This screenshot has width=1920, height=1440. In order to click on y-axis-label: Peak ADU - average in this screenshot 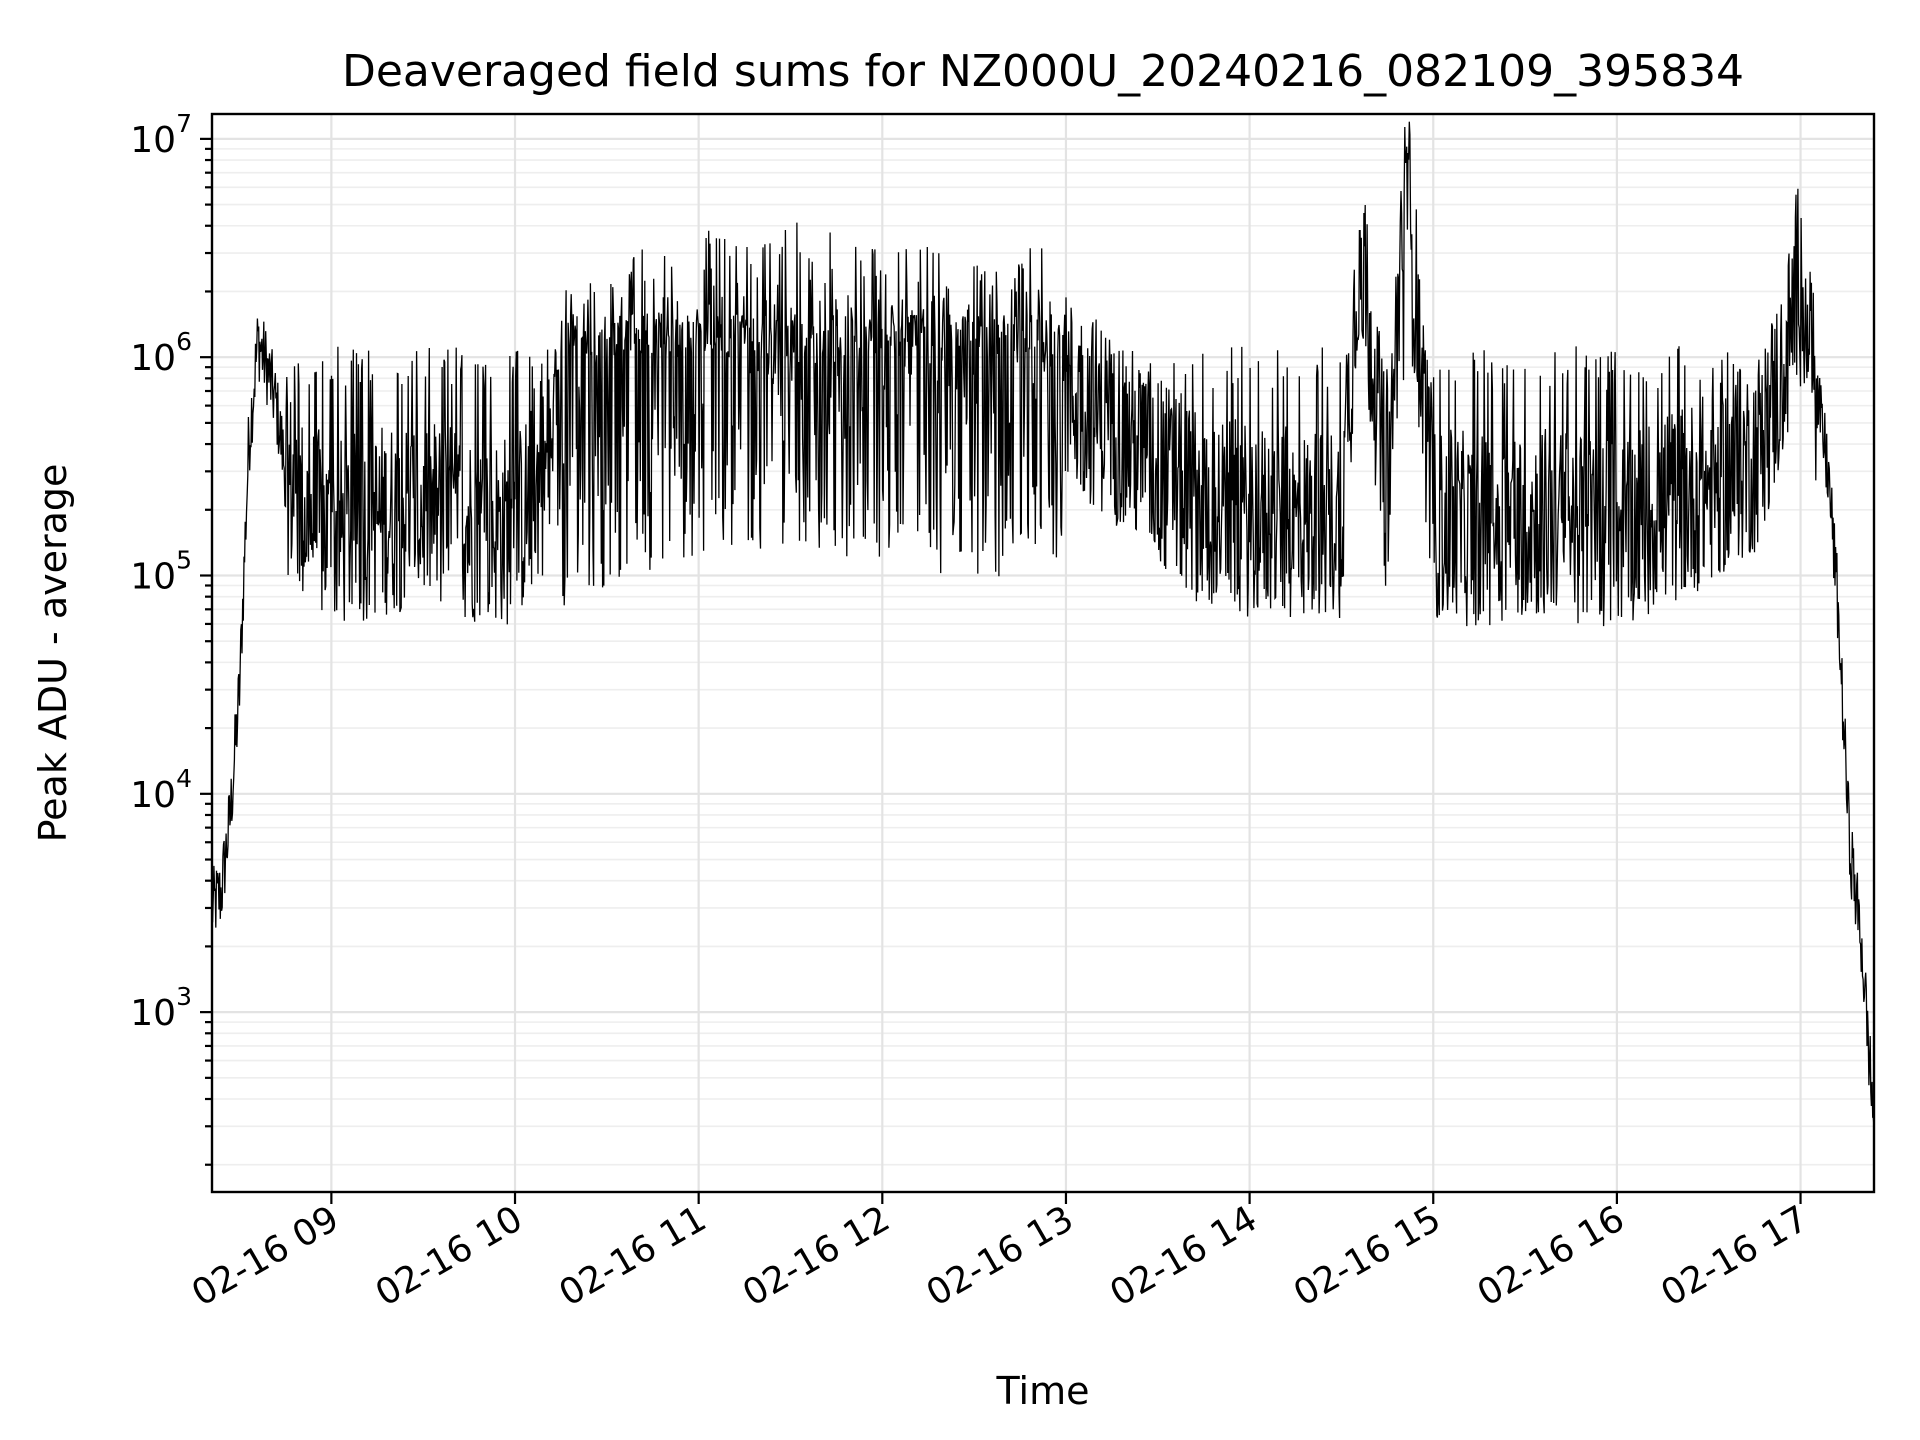, I will do `click(53, 653)`.